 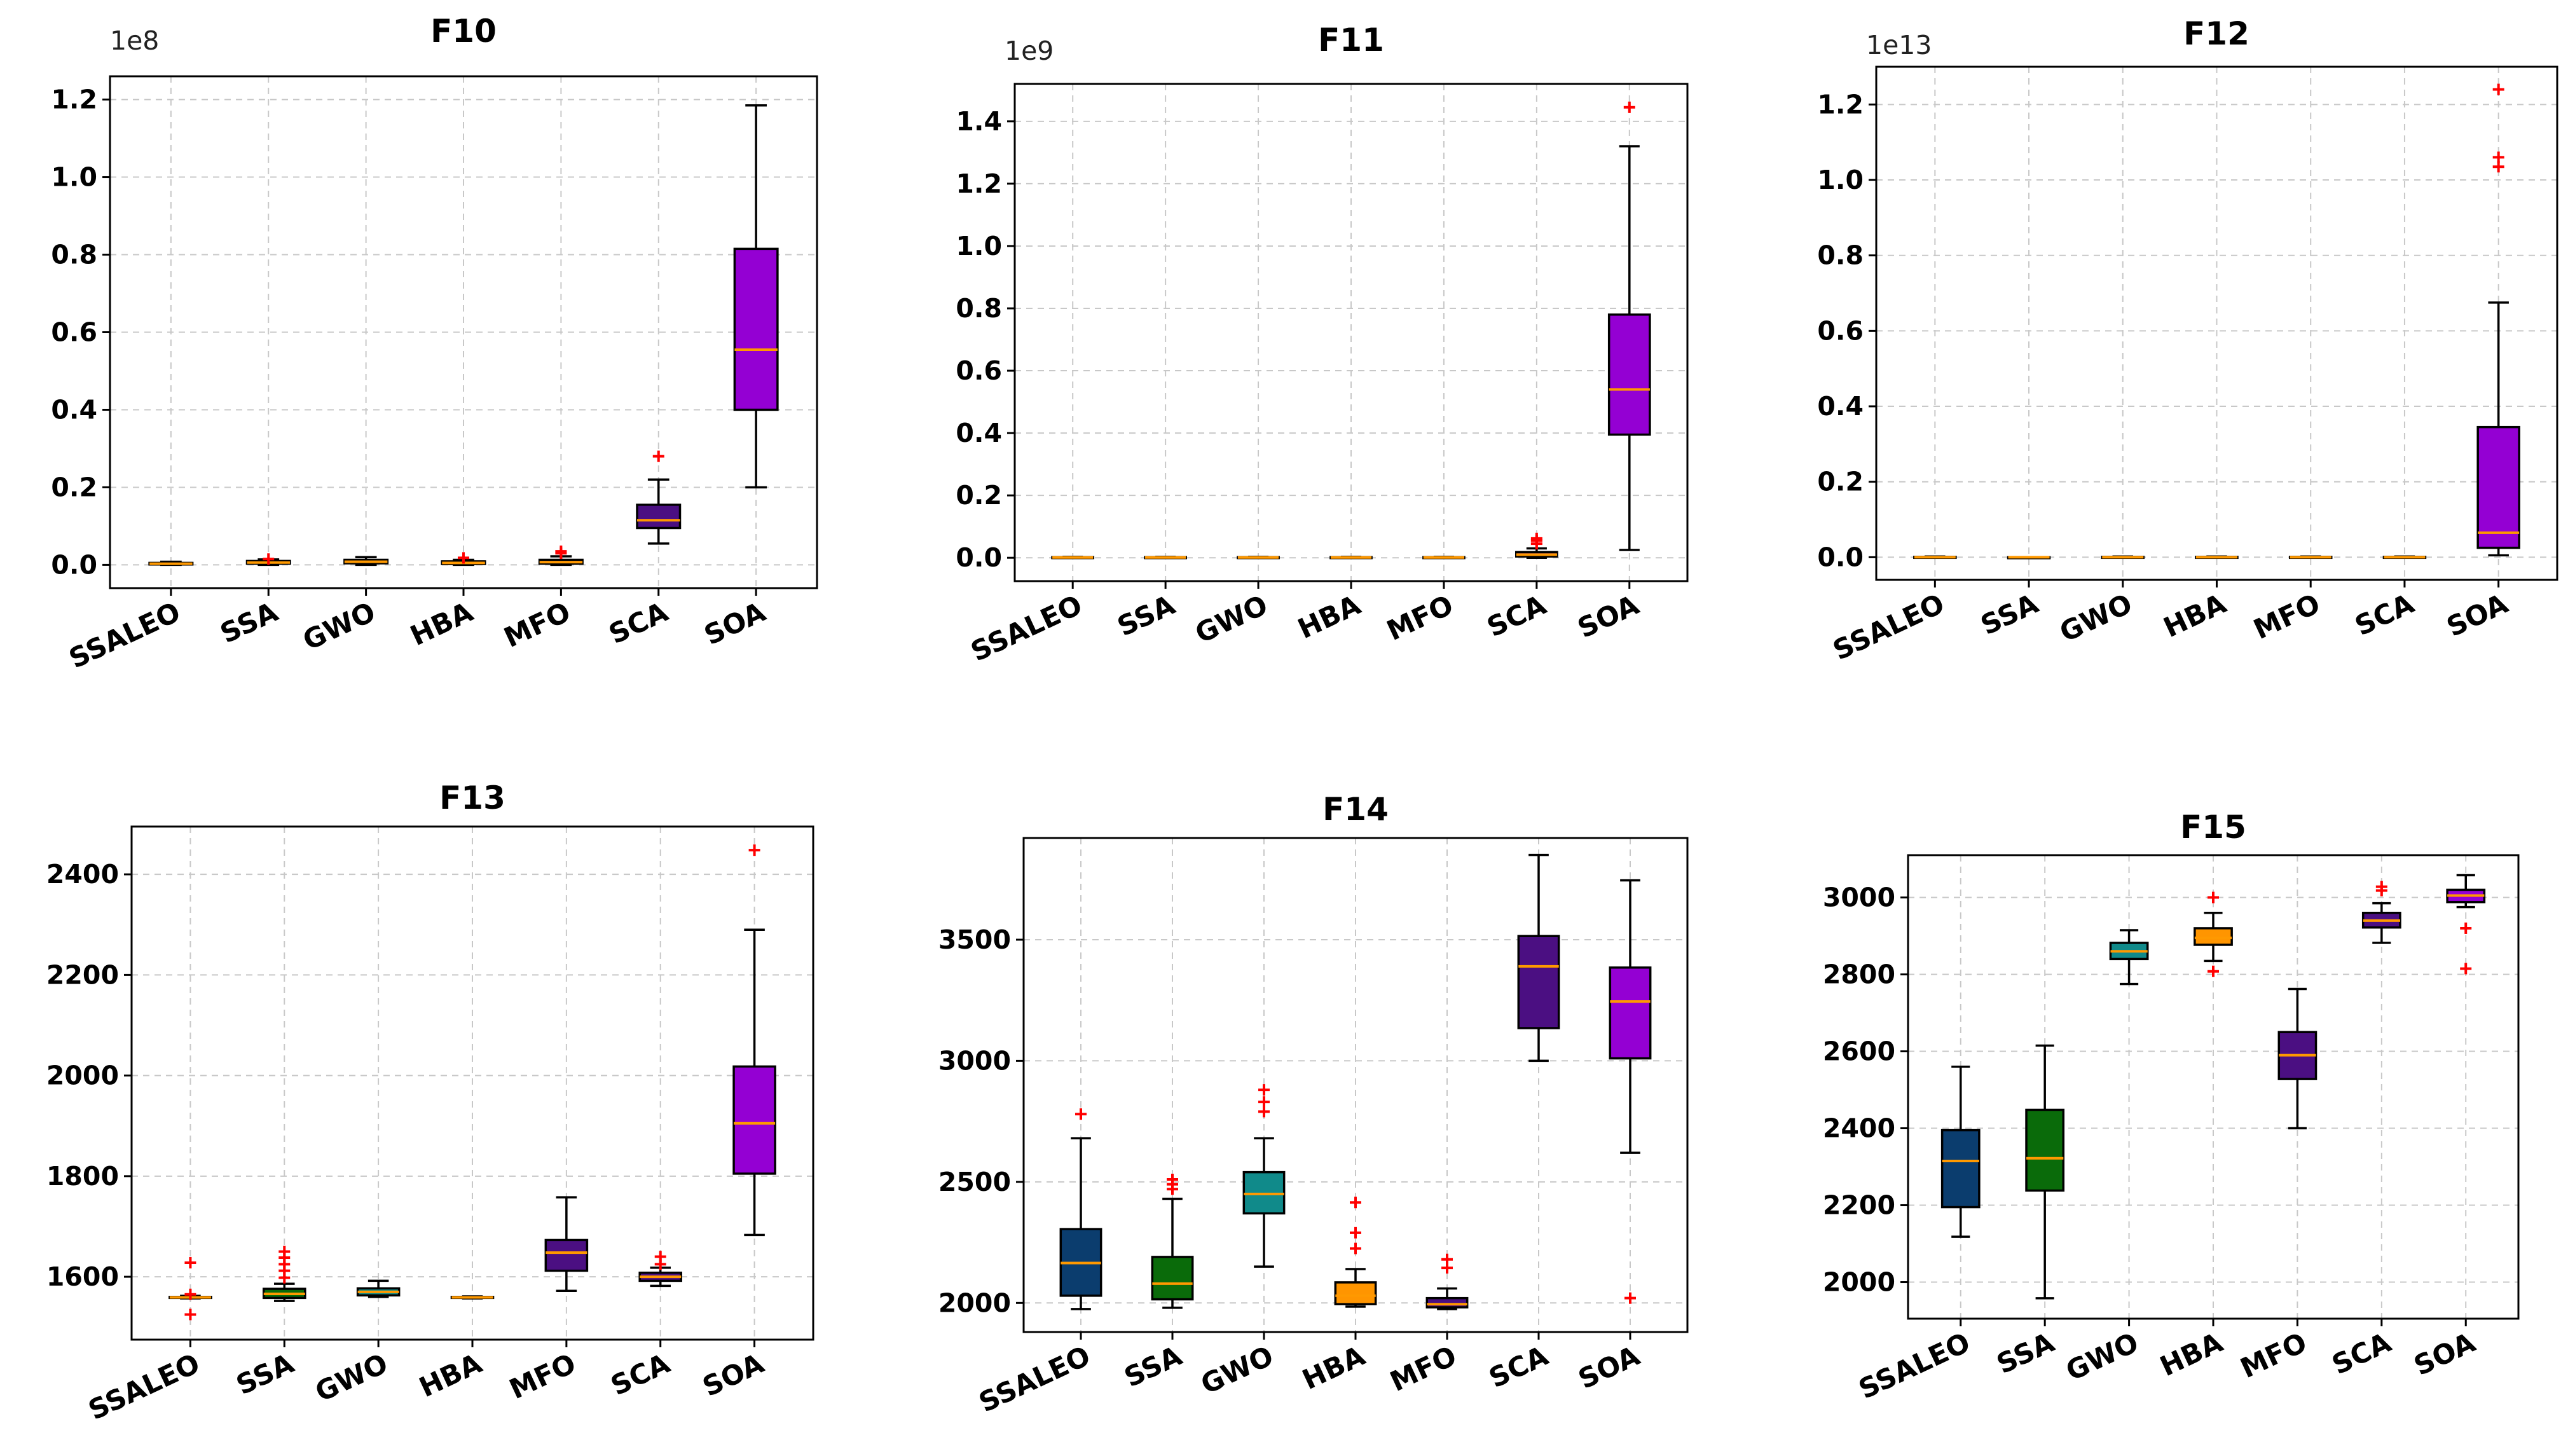 I want to click on y-tick-label: 2600, so click(x=1859, y=1051).